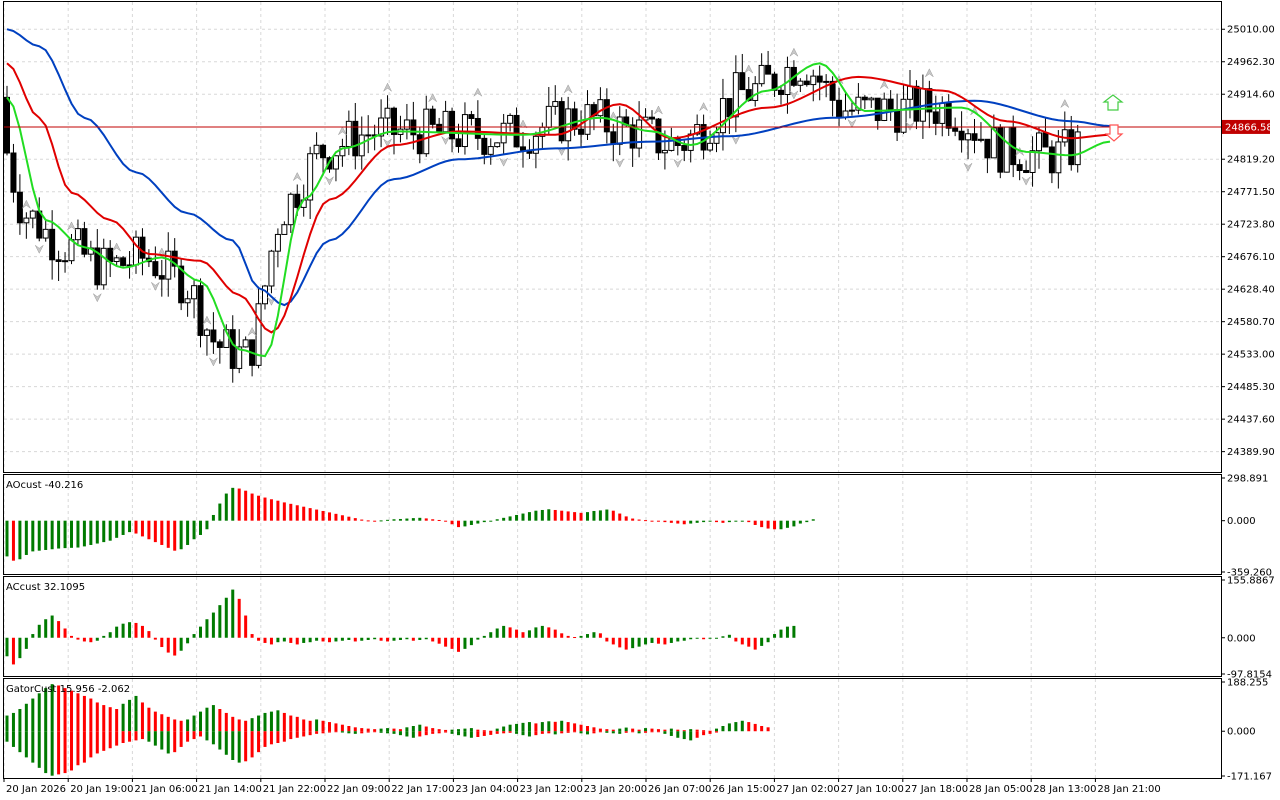 The width and height of the screenshot is (1280, 800). Describe the element at coordinates (1000, 789) in the screenshot. I see `time-tick-label: 28 Jan 05:00` at that location.